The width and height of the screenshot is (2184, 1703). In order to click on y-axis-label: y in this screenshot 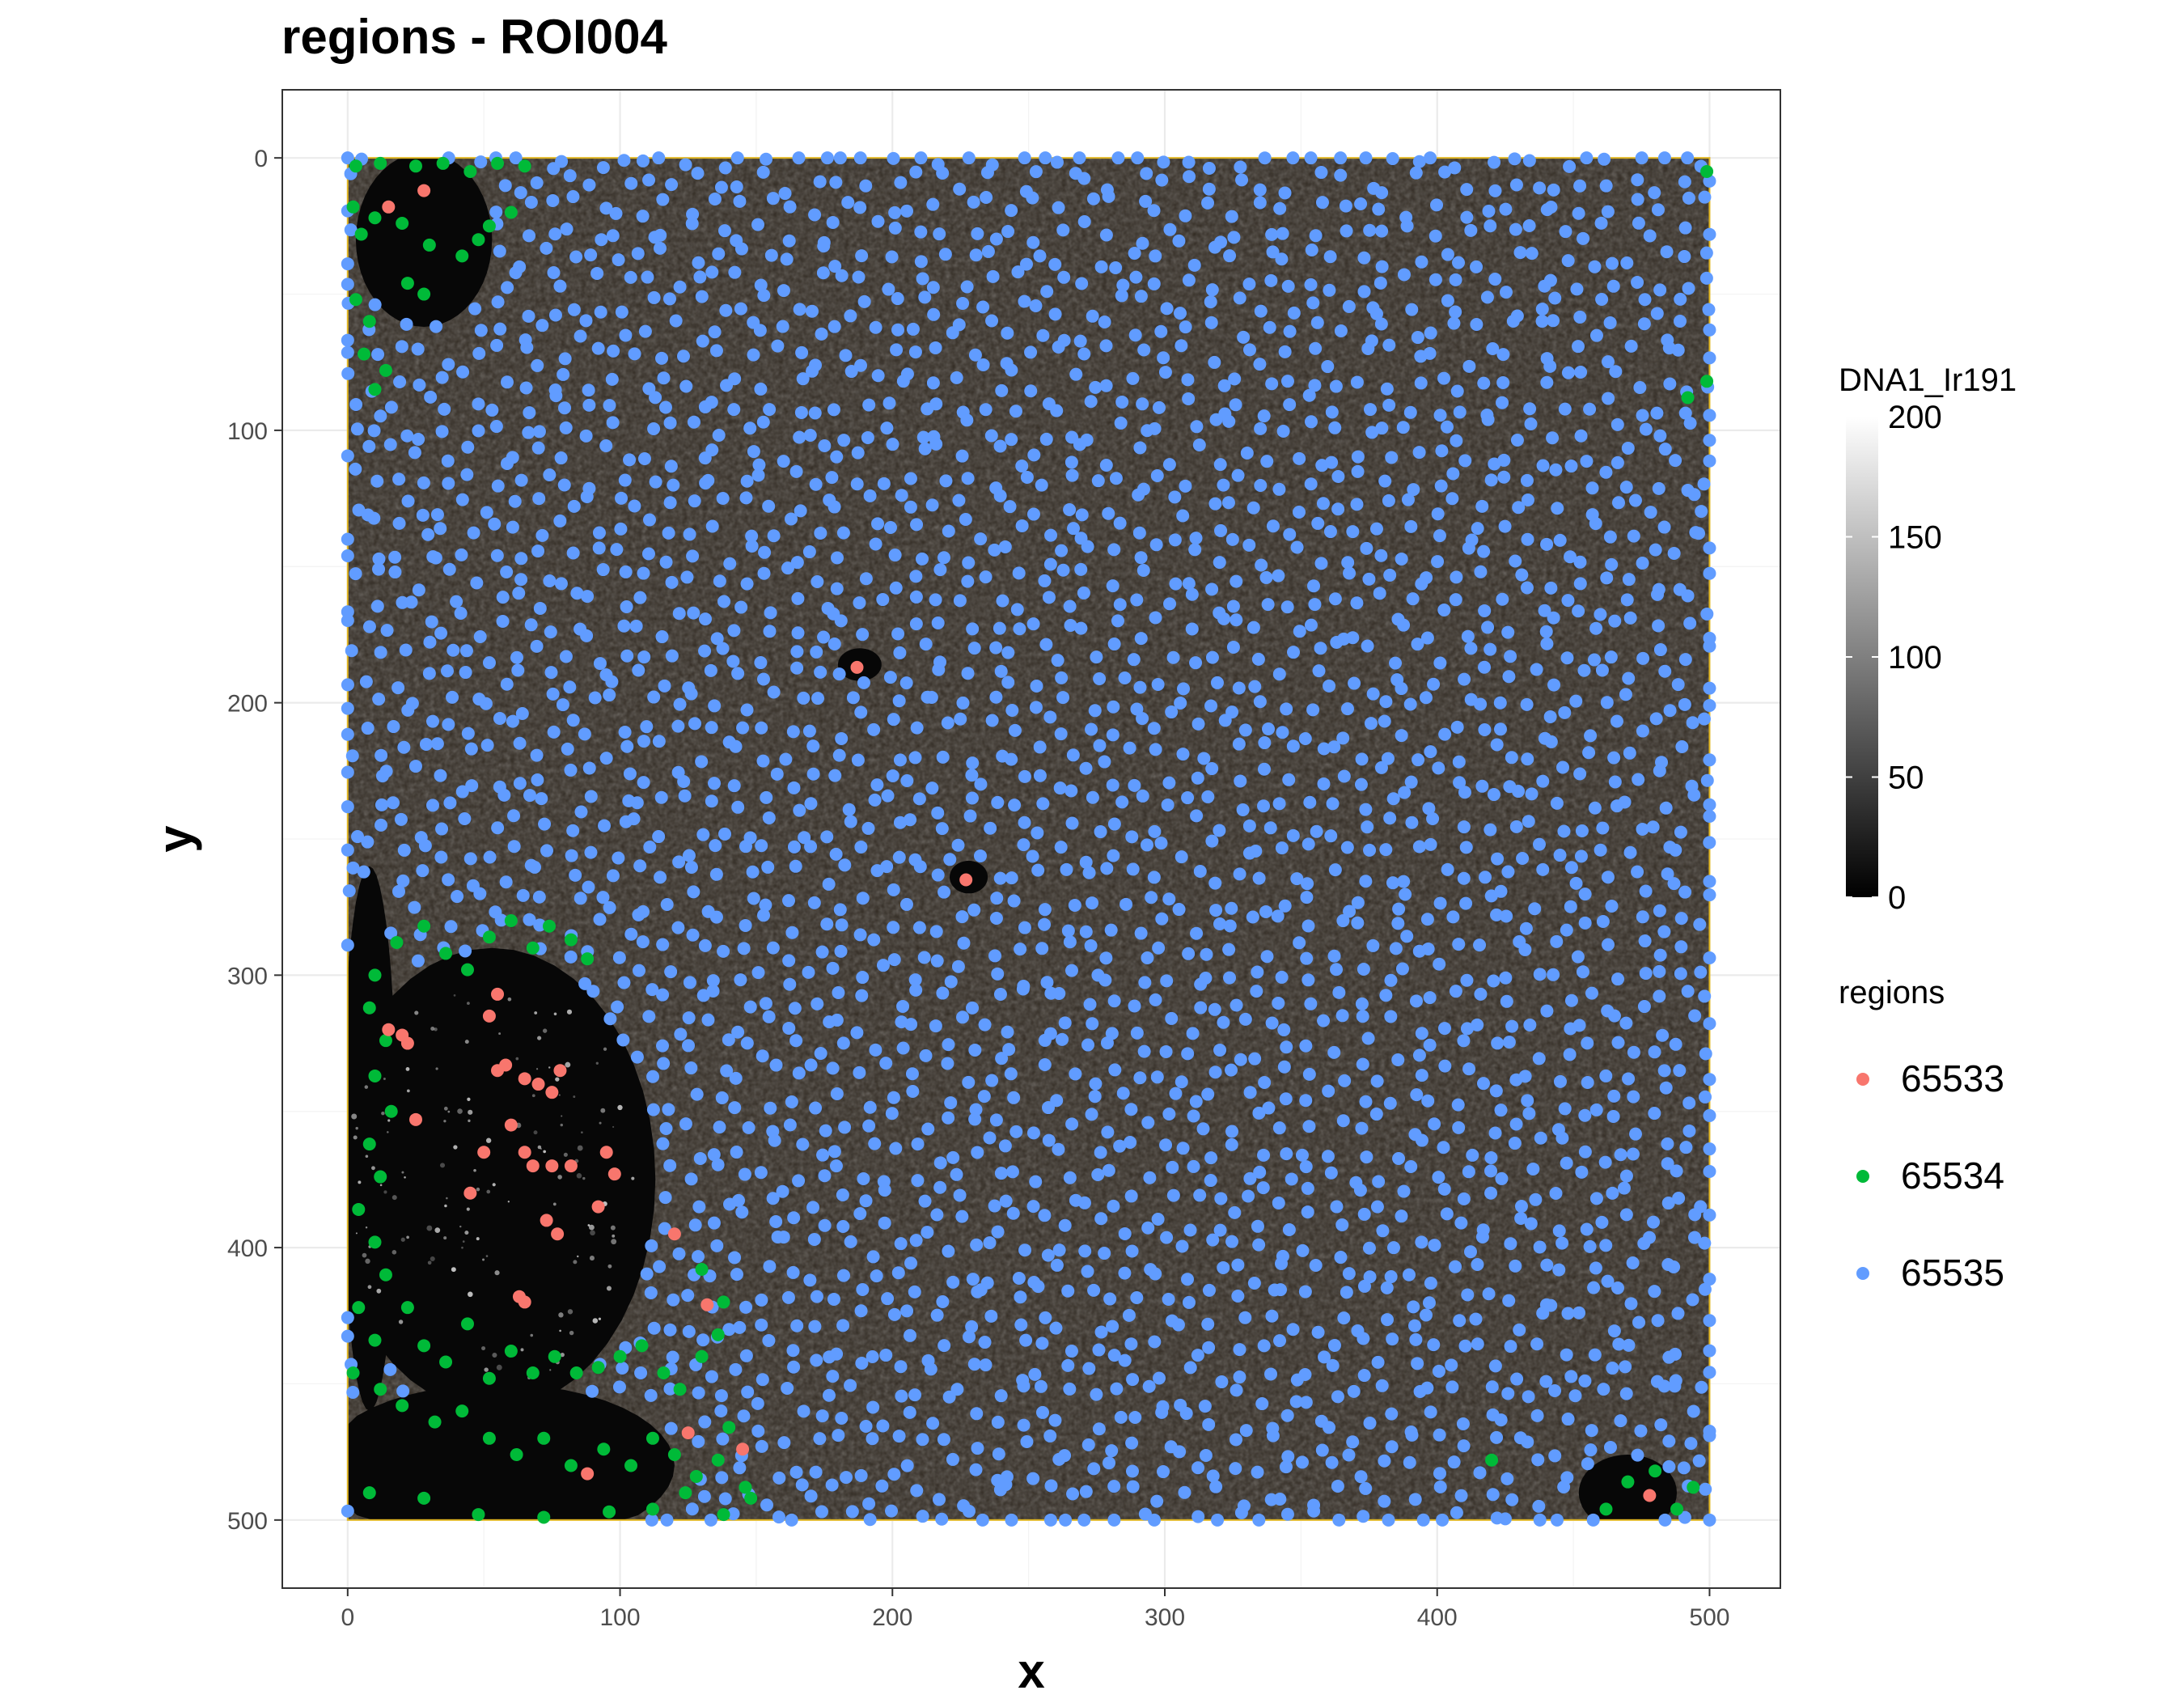, I will do `click(175, 839)`.